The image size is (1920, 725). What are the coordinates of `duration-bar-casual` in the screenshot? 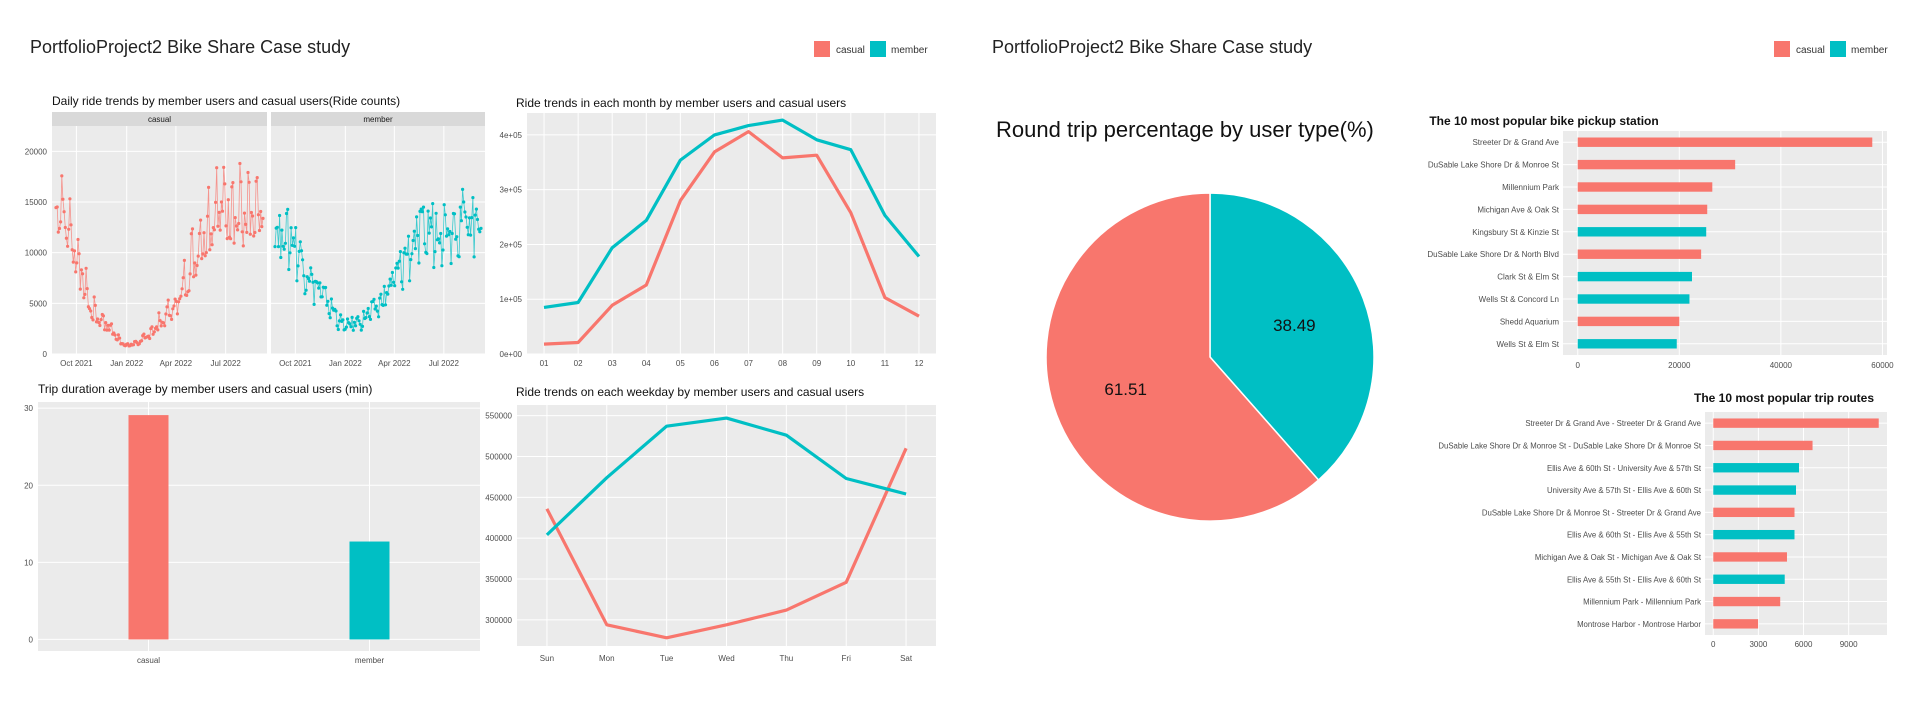 It's located at (148, 527).